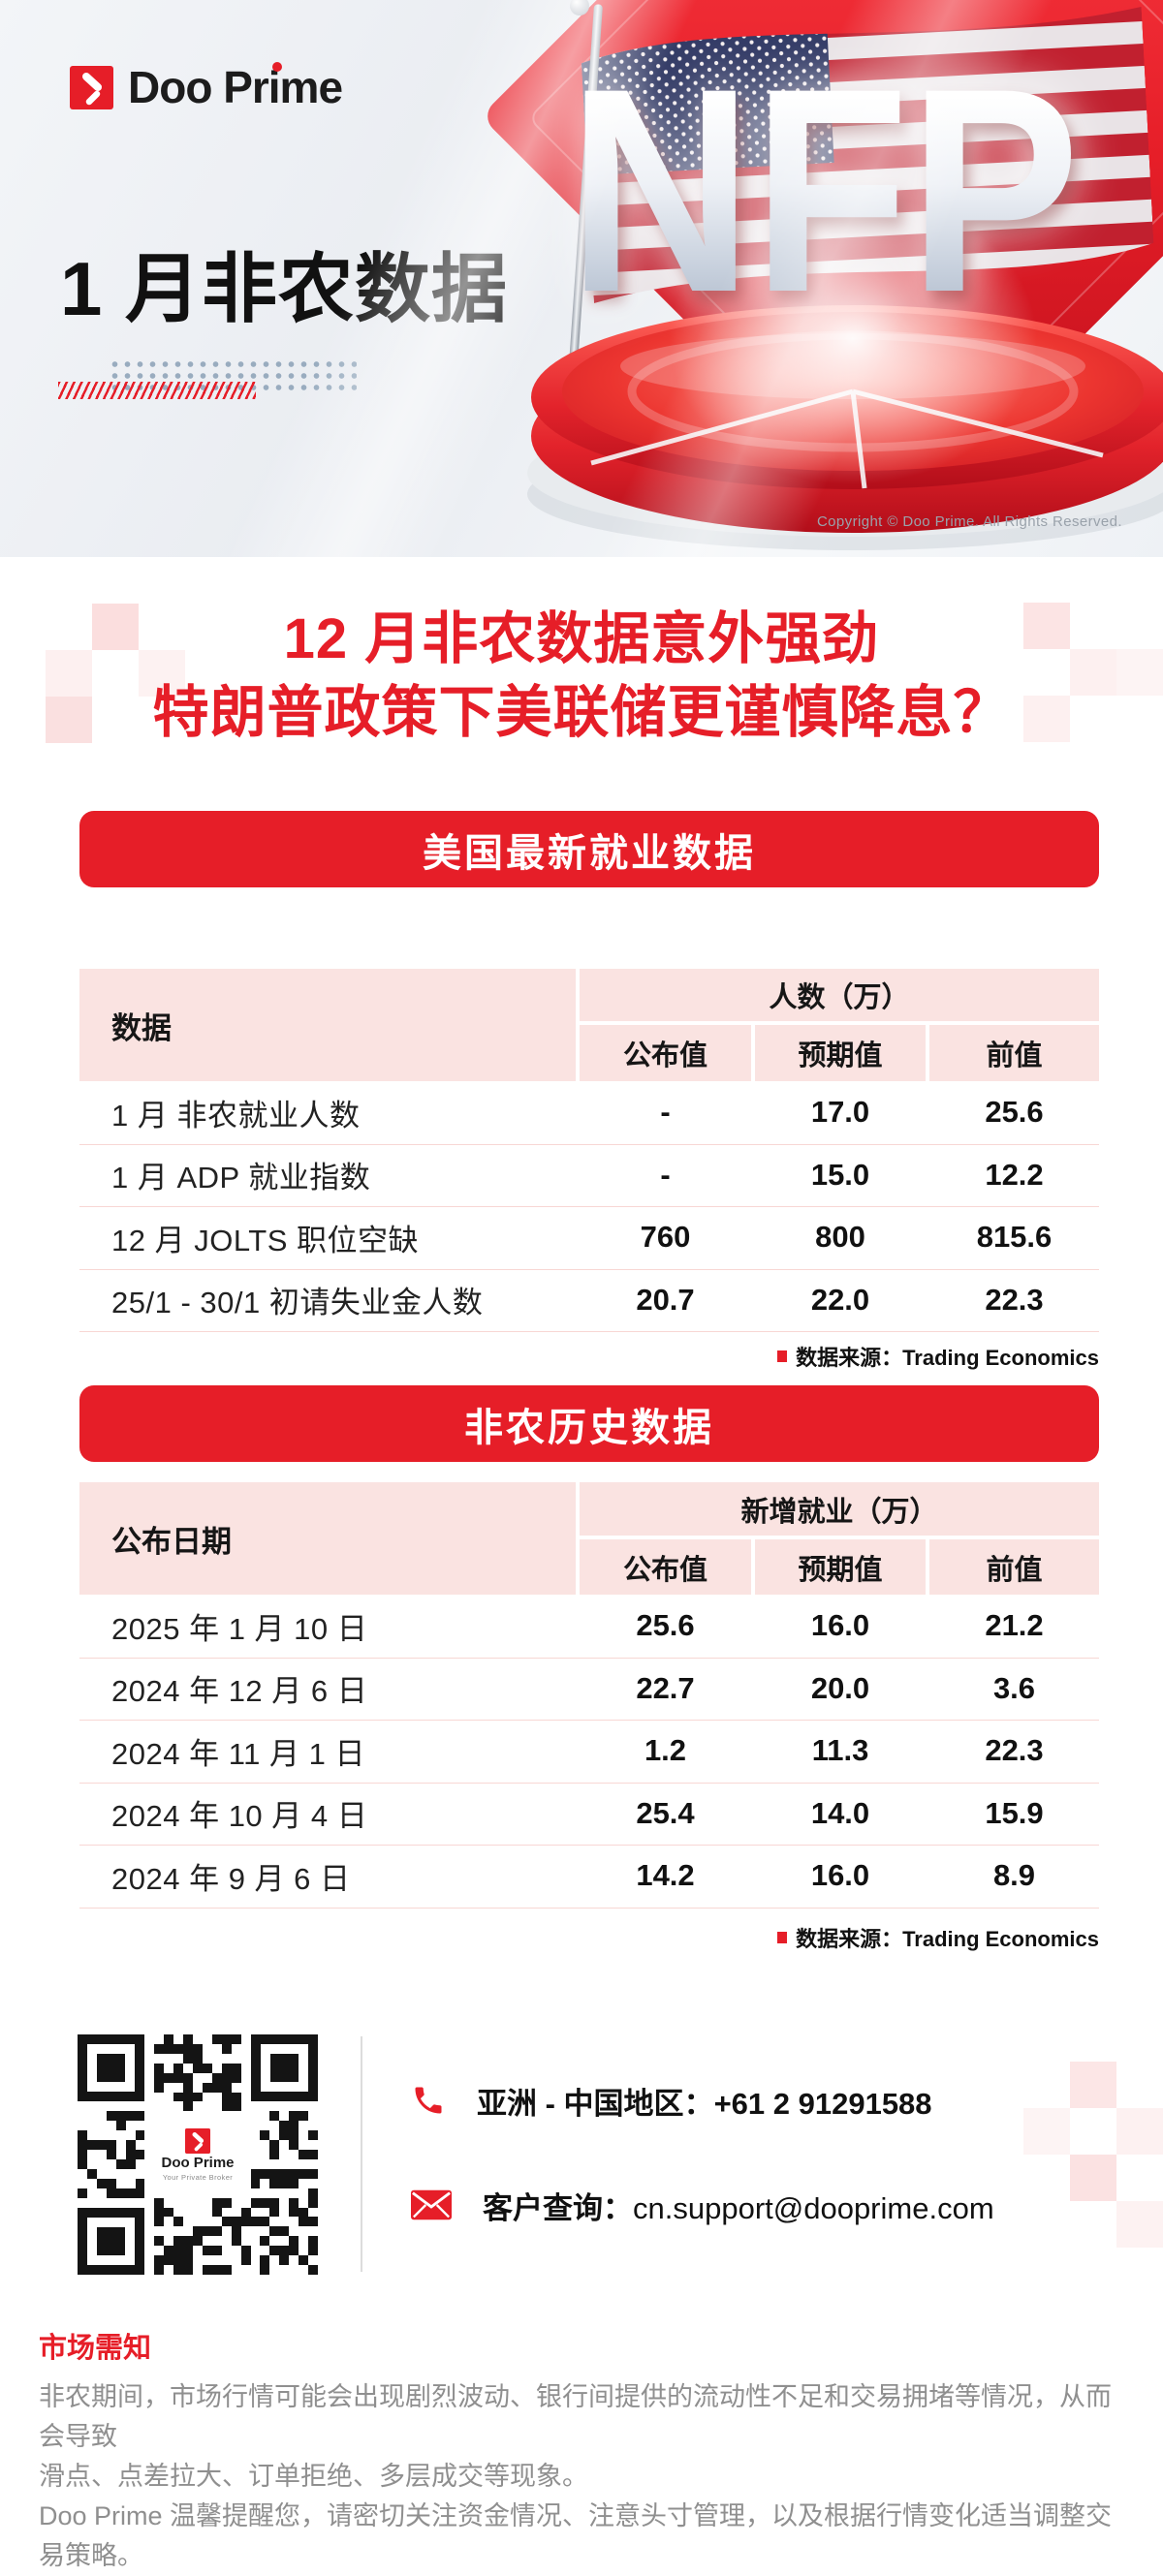  I want to click on doo-prime-logo: Doo Prime, so click(206, 87).